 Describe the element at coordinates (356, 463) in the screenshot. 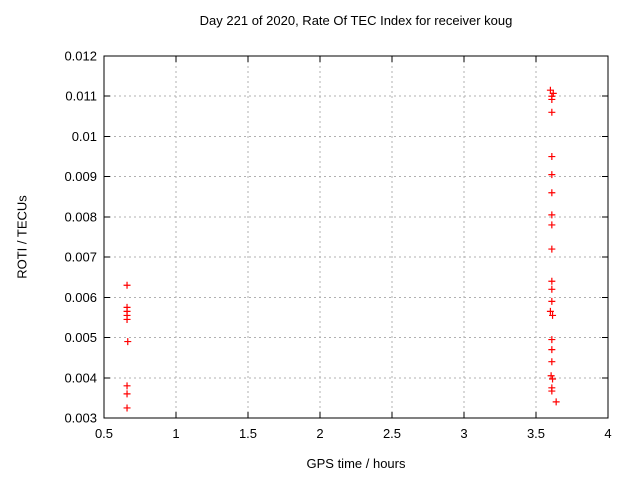

I see `x-axis-label: GPS time / hours` at that location.